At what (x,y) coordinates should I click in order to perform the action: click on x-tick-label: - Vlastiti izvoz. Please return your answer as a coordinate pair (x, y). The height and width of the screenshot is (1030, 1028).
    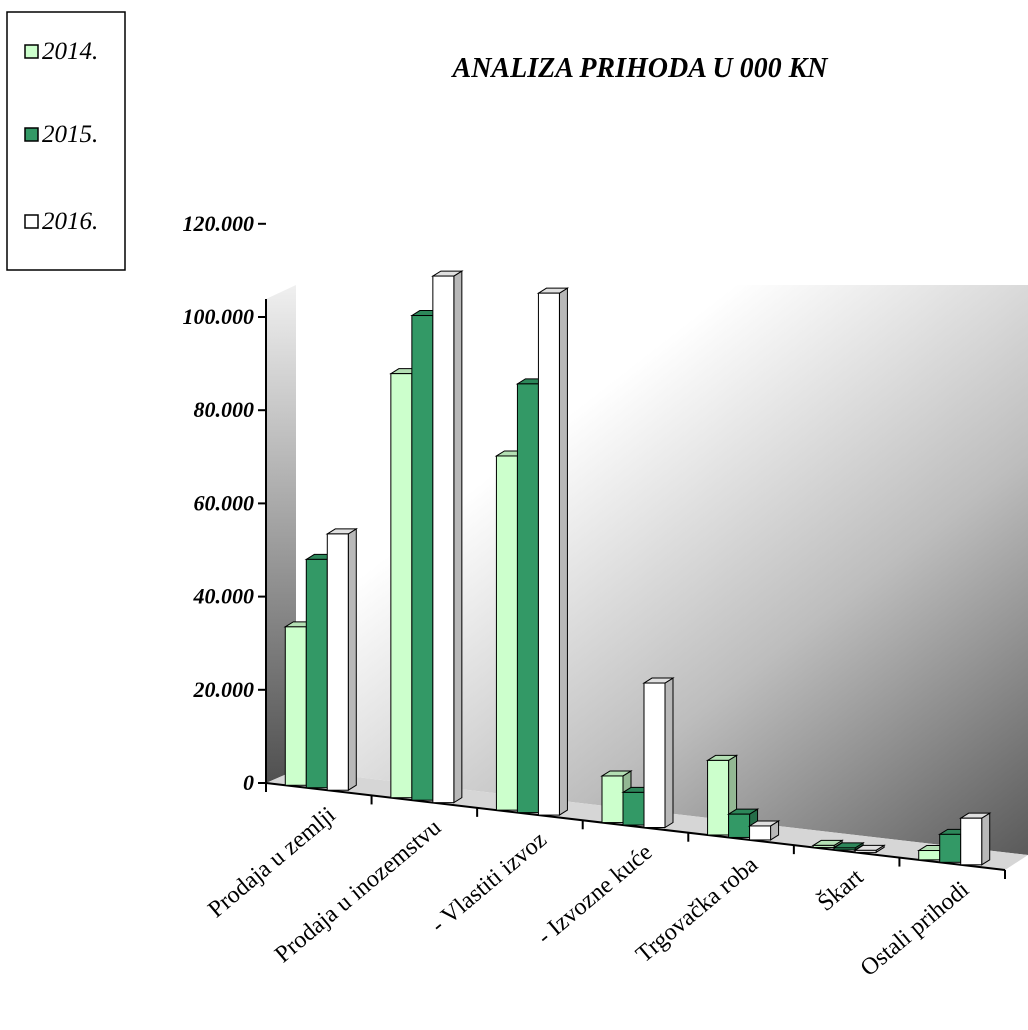
    Looking at the image, I should click on (489, 882).